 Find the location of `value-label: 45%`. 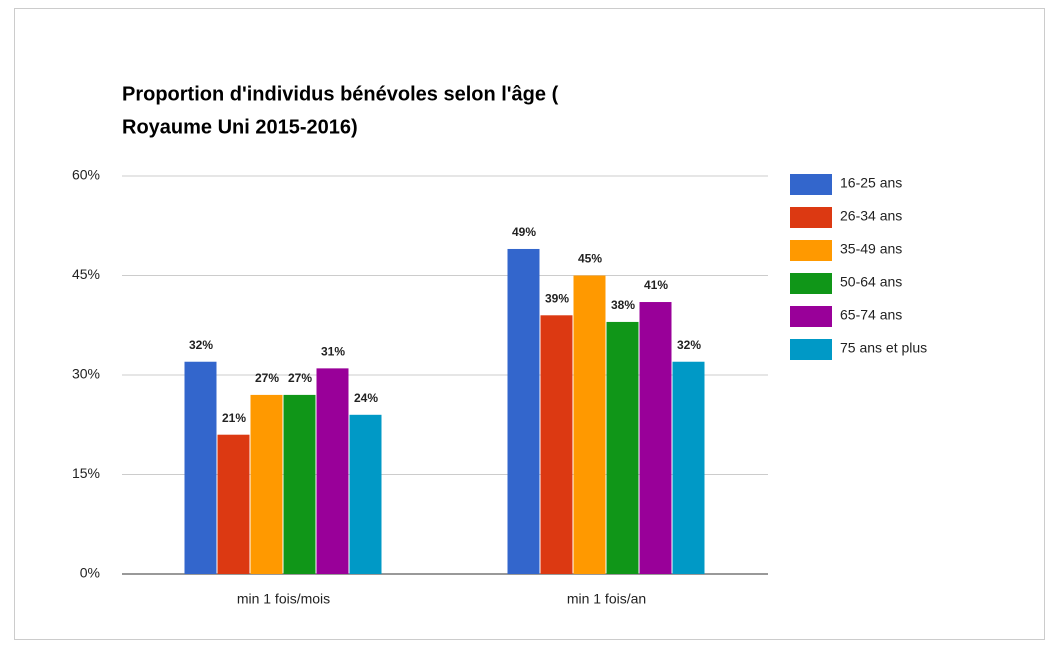

value-label: 45% is located at coordinates (590, 259).